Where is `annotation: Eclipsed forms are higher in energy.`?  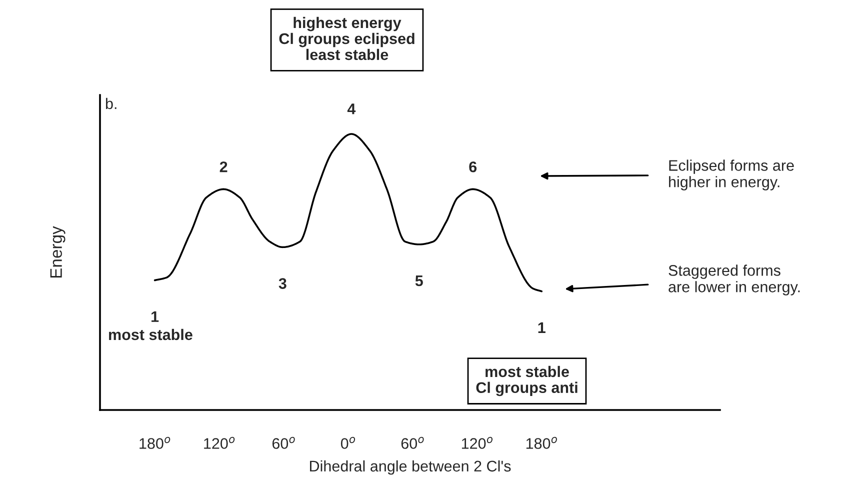
annotation: Eclipsed forms are higher in energy. is located at coordinates (731, 175).